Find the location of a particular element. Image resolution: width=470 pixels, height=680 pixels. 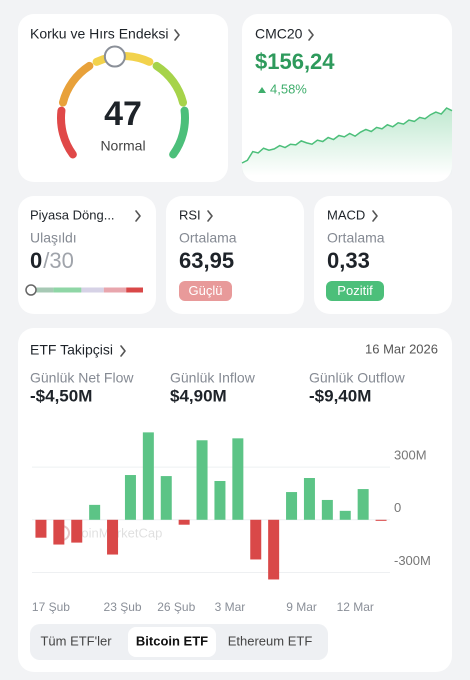

up-arrow is located at coordinates (262, 90).